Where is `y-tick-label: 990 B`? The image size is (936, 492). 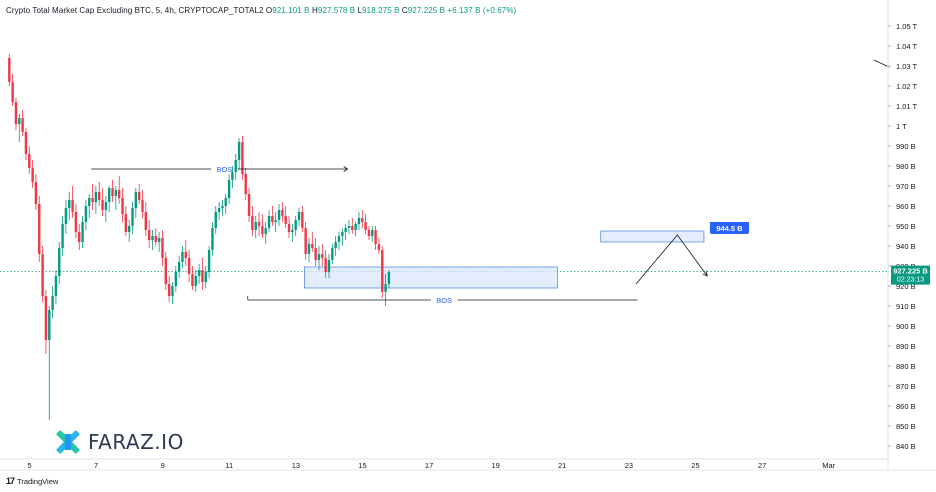
y-tick-label: 990 B is located at coordinates (906, 146).